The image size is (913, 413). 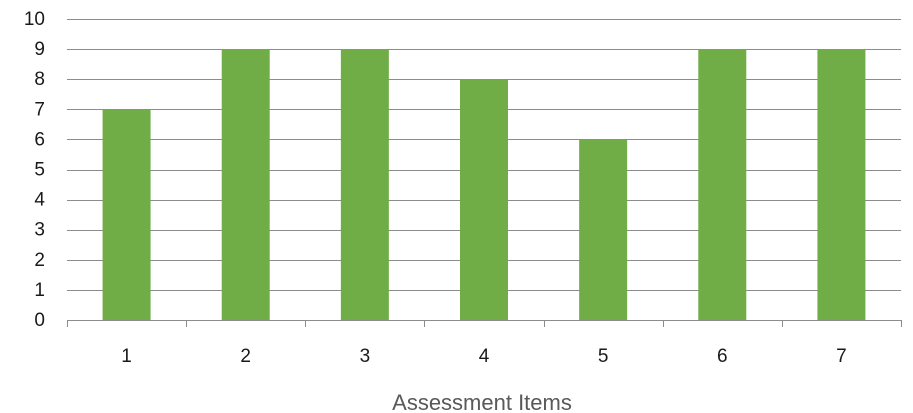 What do you see at coordinates (126, 356) in the screenshot?
I see `x-tick-label: 1` at bounding box center [126, 356].